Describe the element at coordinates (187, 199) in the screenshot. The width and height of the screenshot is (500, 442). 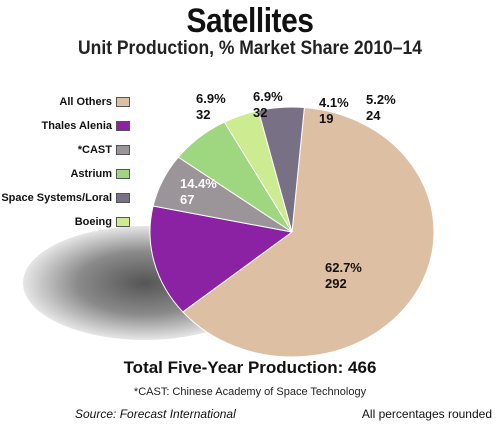
I see `slice-label-units: 67` at that location.